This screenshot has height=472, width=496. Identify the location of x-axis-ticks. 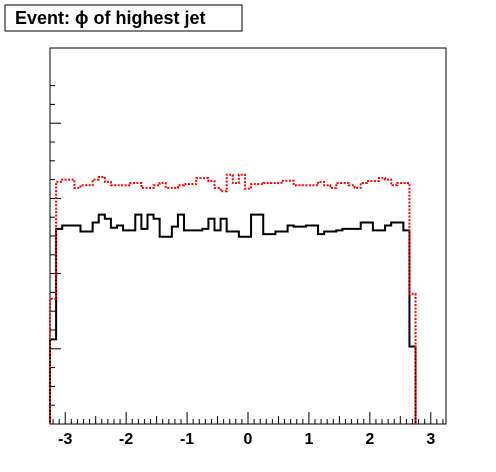
(248, 418).